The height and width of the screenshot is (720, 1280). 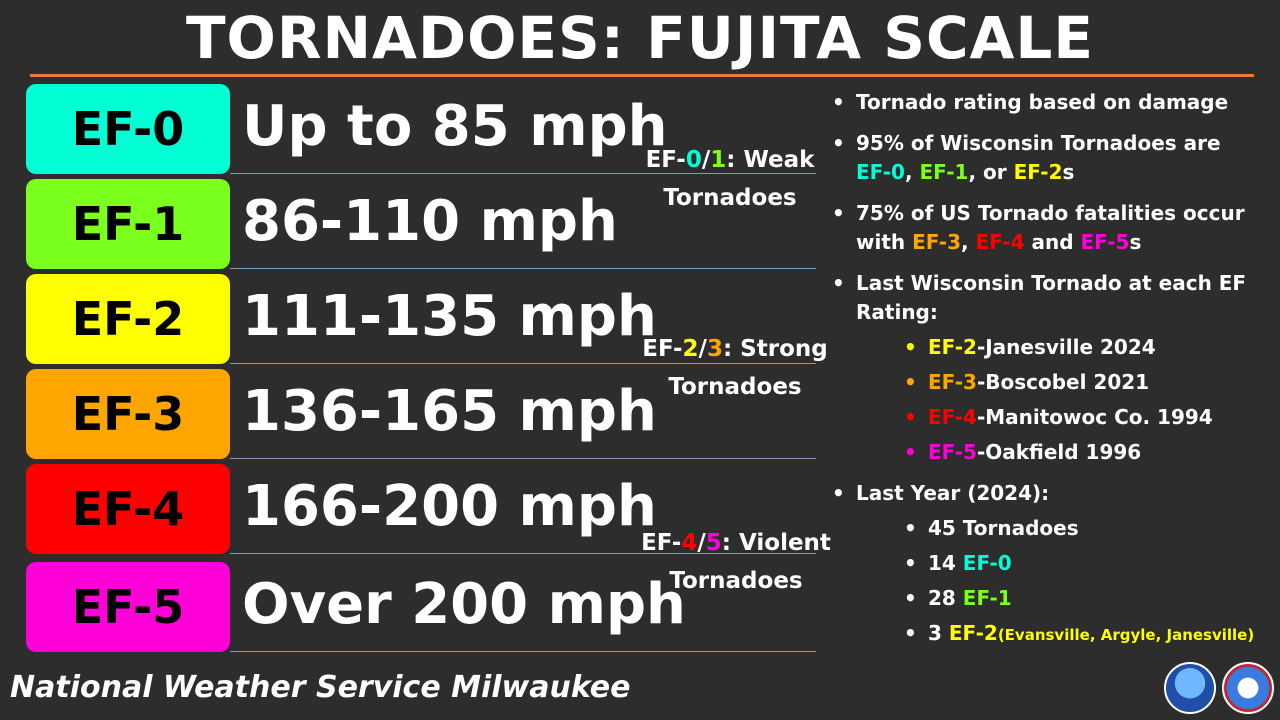 I want to click on title-divider, so click(x=642, y=75).